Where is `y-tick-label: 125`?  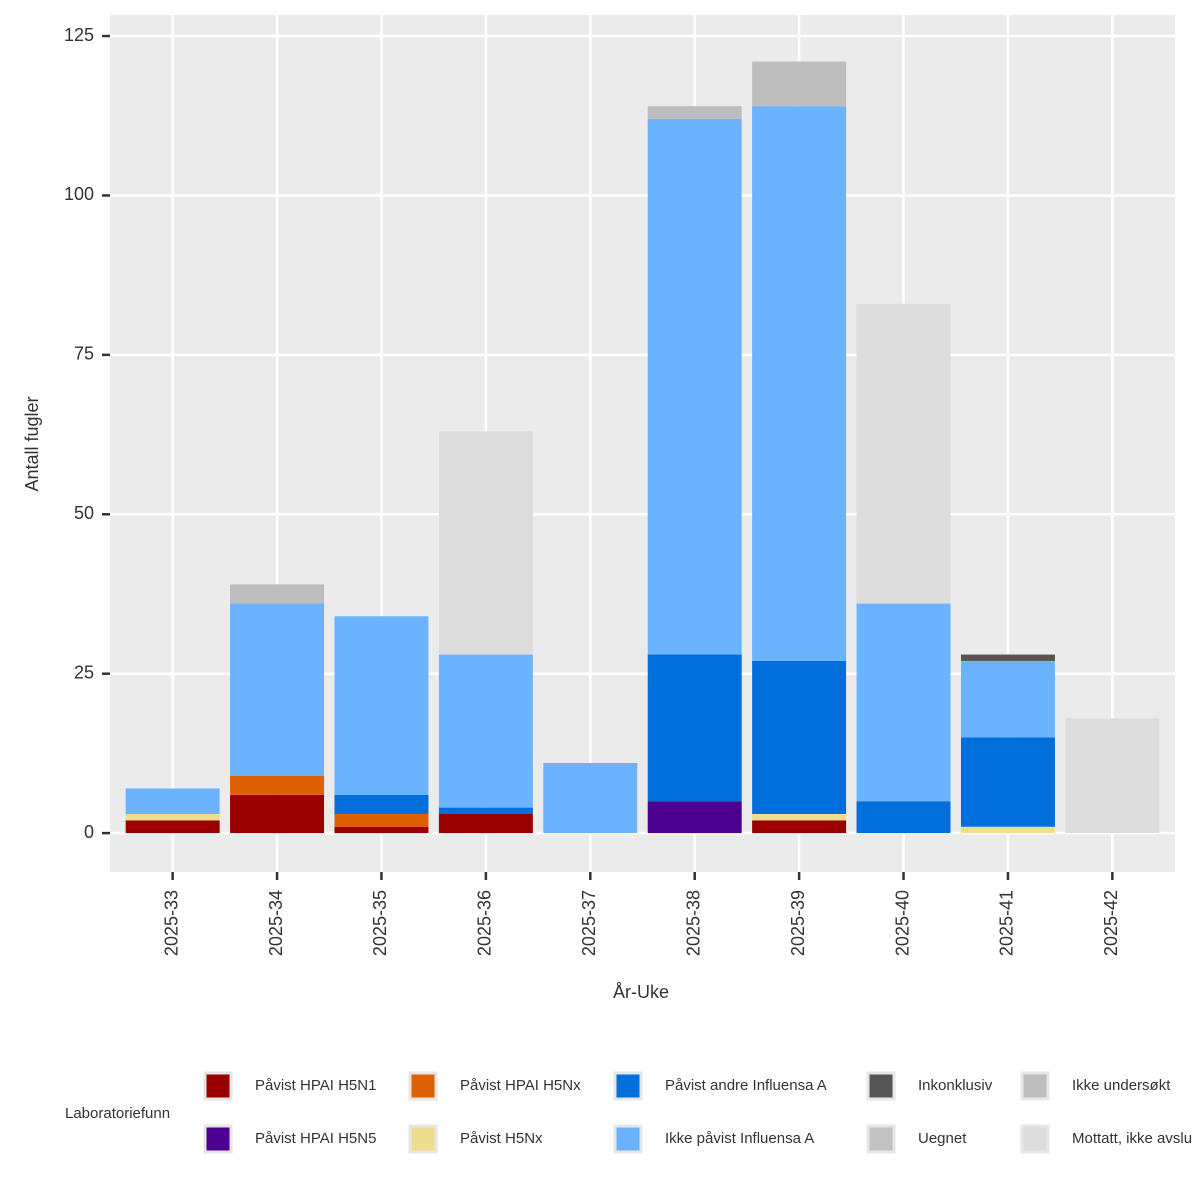
y-tick-label: 125 is located at coordinates (79, 35).